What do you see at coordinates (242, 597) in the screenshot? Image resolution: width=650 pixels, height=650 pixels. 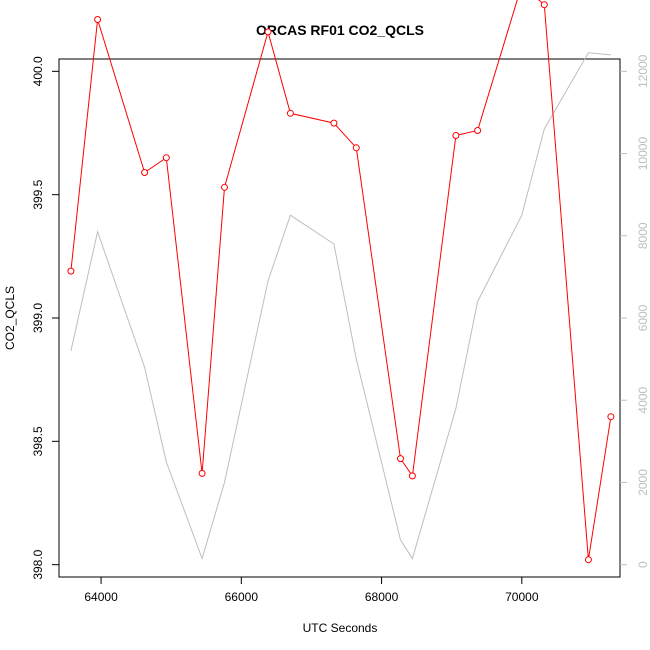 I see `x-tick-label: 66000` at bounding box center [242, 597].